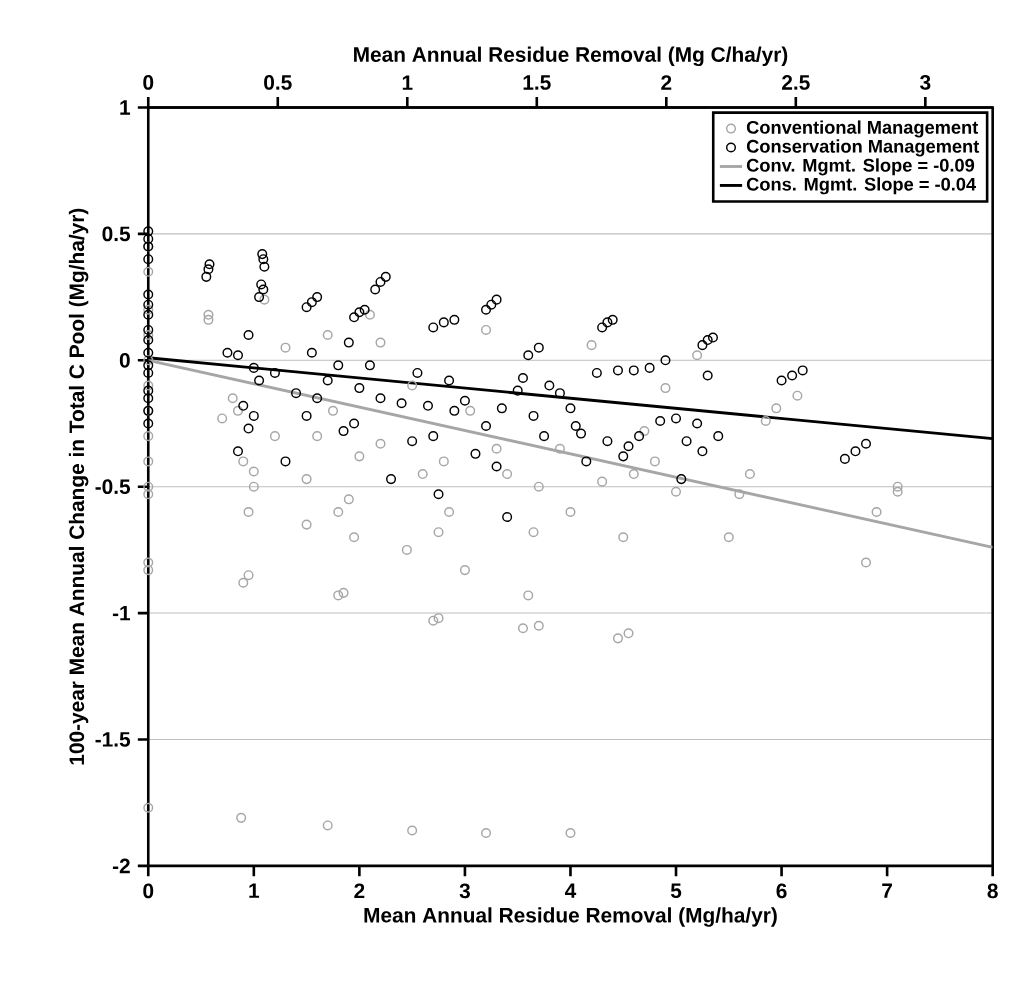  What do you see at coordinates (124, 360) in the screenshot?
I see `y-tick-label: 0` at bounding box center [124, 360].